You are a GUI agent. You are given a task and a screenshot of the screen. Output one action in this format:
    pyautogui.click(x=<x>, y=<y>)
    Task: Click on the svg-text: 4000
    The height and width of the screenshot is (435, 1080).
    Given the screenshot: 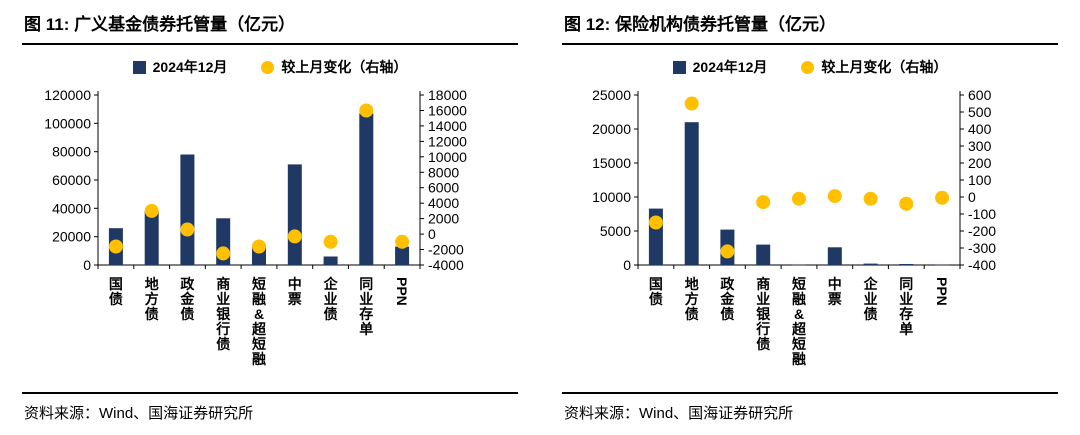 What is the action you would take?
    pyautogui.click(x=443, y=203)
    